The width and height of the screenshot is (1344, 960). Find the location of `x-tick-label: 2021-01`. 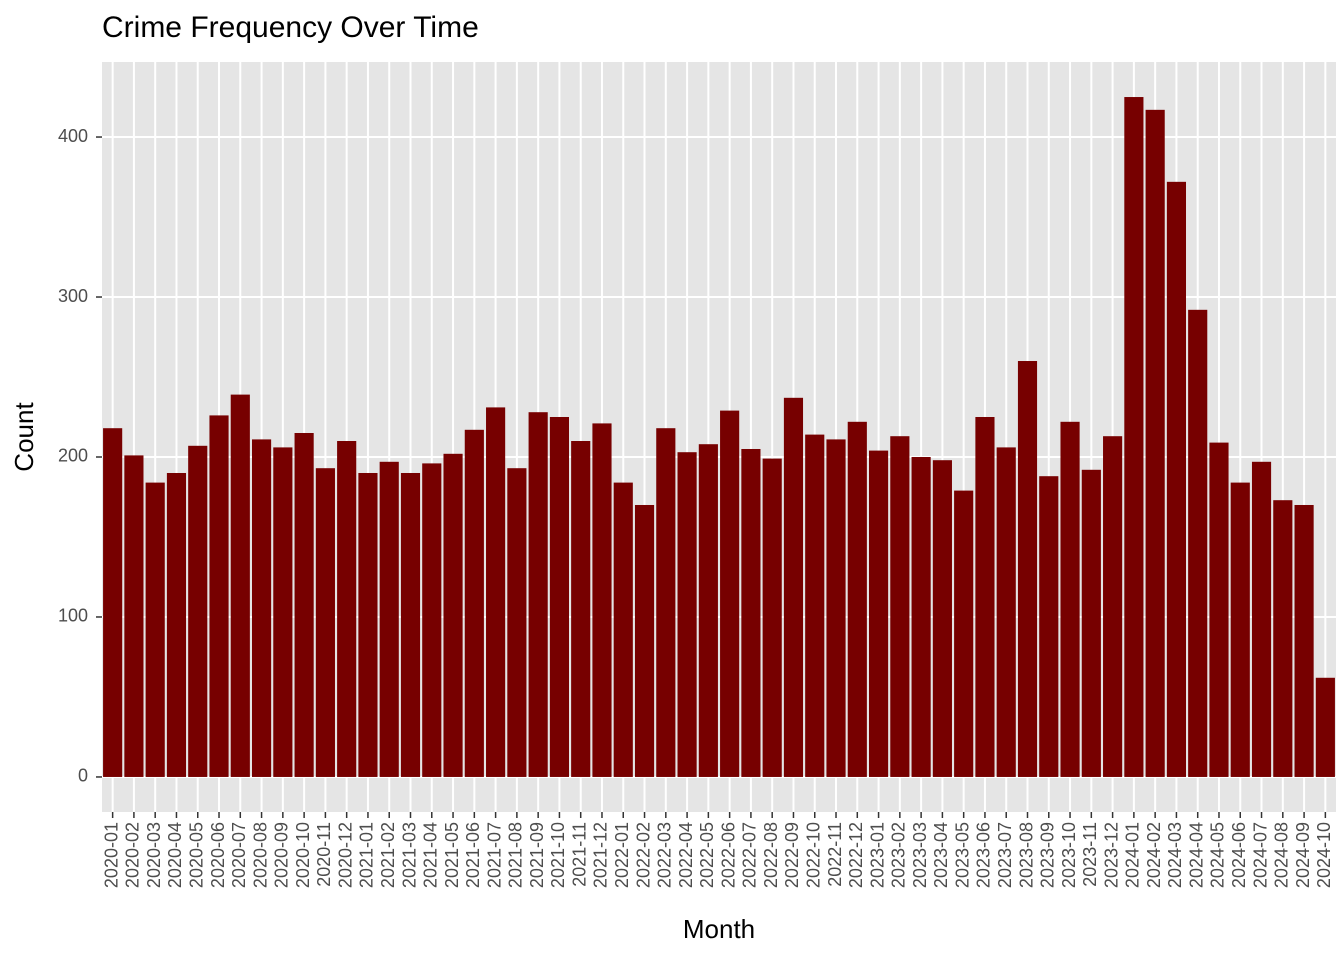

x-tick-label: 2021-01 is located at coordinates (367, 855).